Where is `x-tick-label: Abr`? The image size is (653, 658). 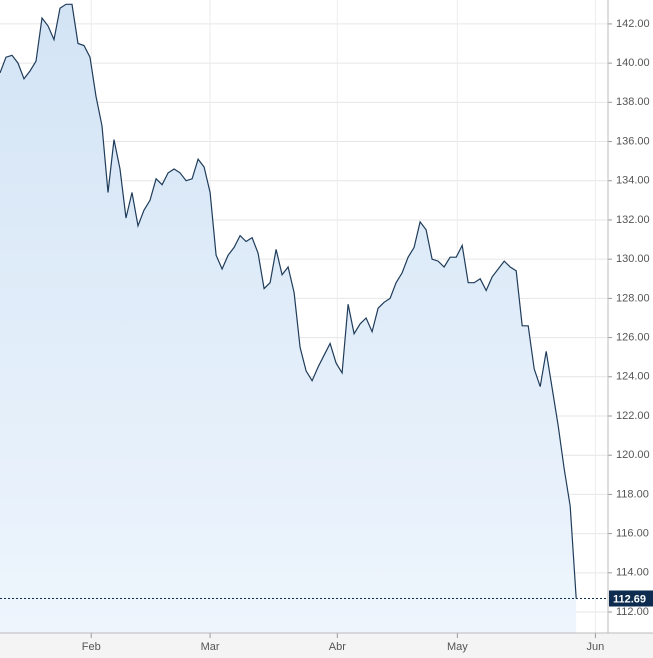 x-tick-label: Abr is located at coordinates (337, 647).